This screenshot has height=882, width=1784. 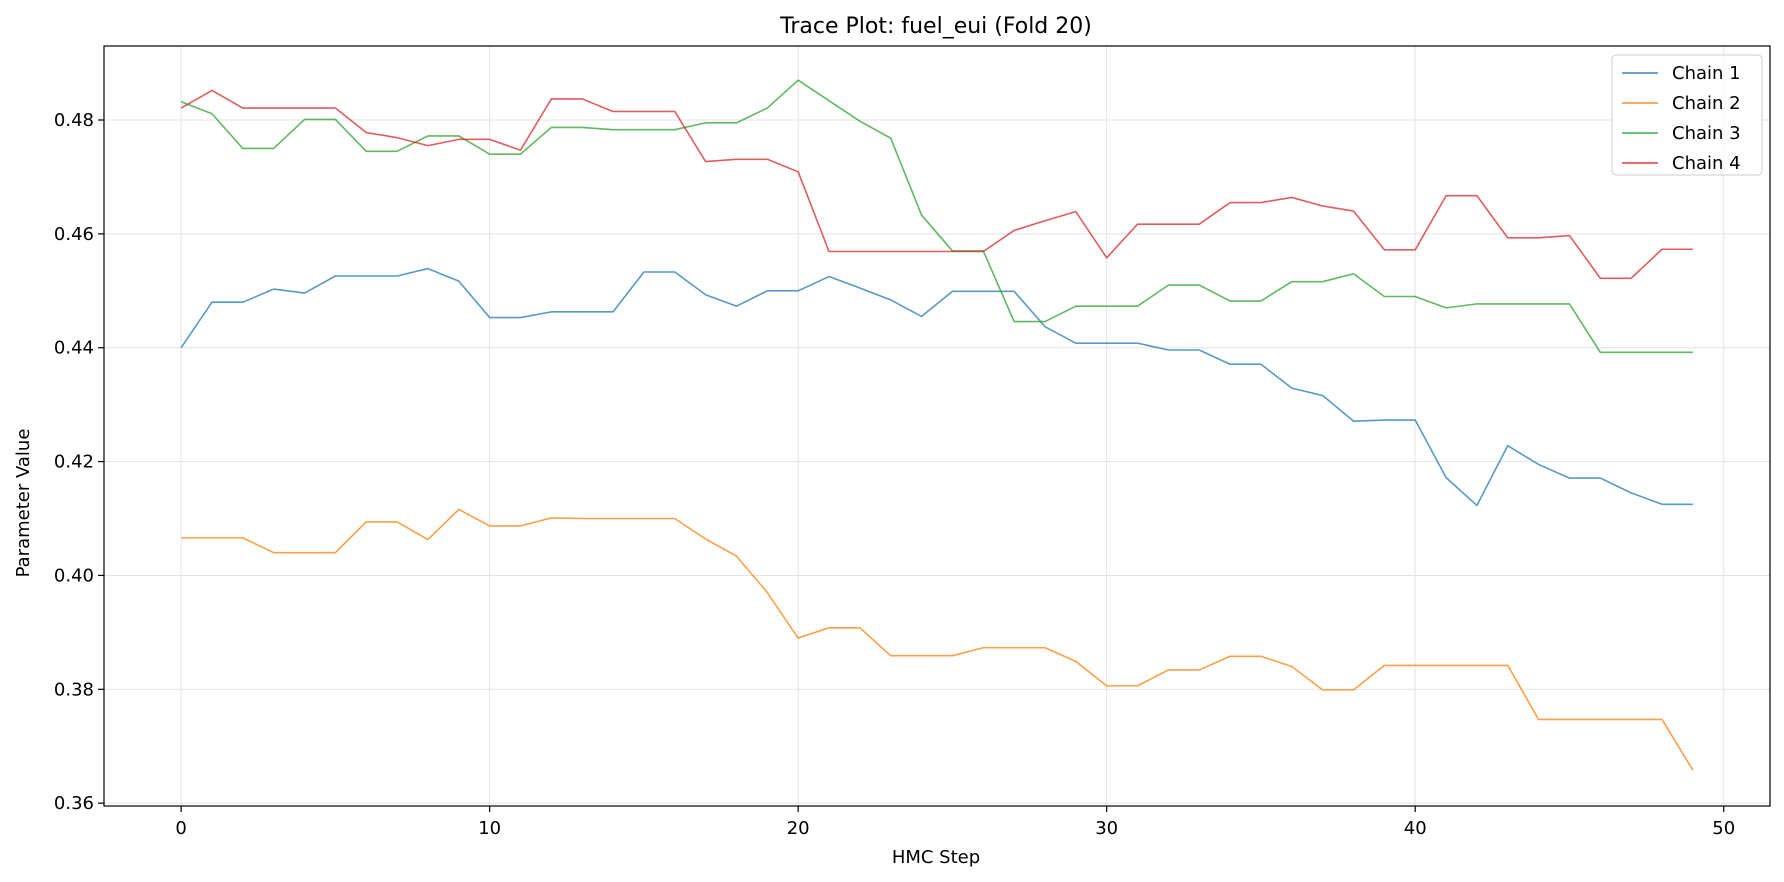 I want to click on legend-item: Chain 1, so click(x=1681, y=73).